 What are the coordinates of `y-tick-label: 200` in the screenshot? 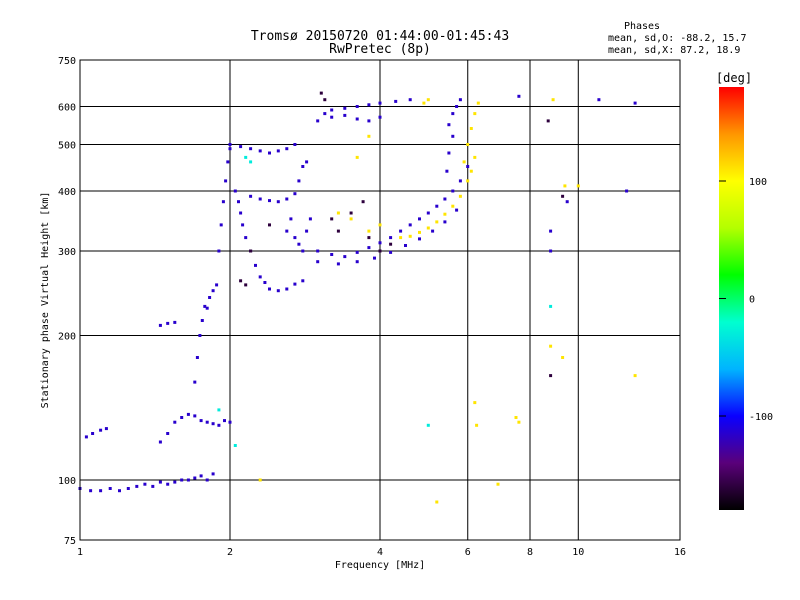 It's located at (67, 337).